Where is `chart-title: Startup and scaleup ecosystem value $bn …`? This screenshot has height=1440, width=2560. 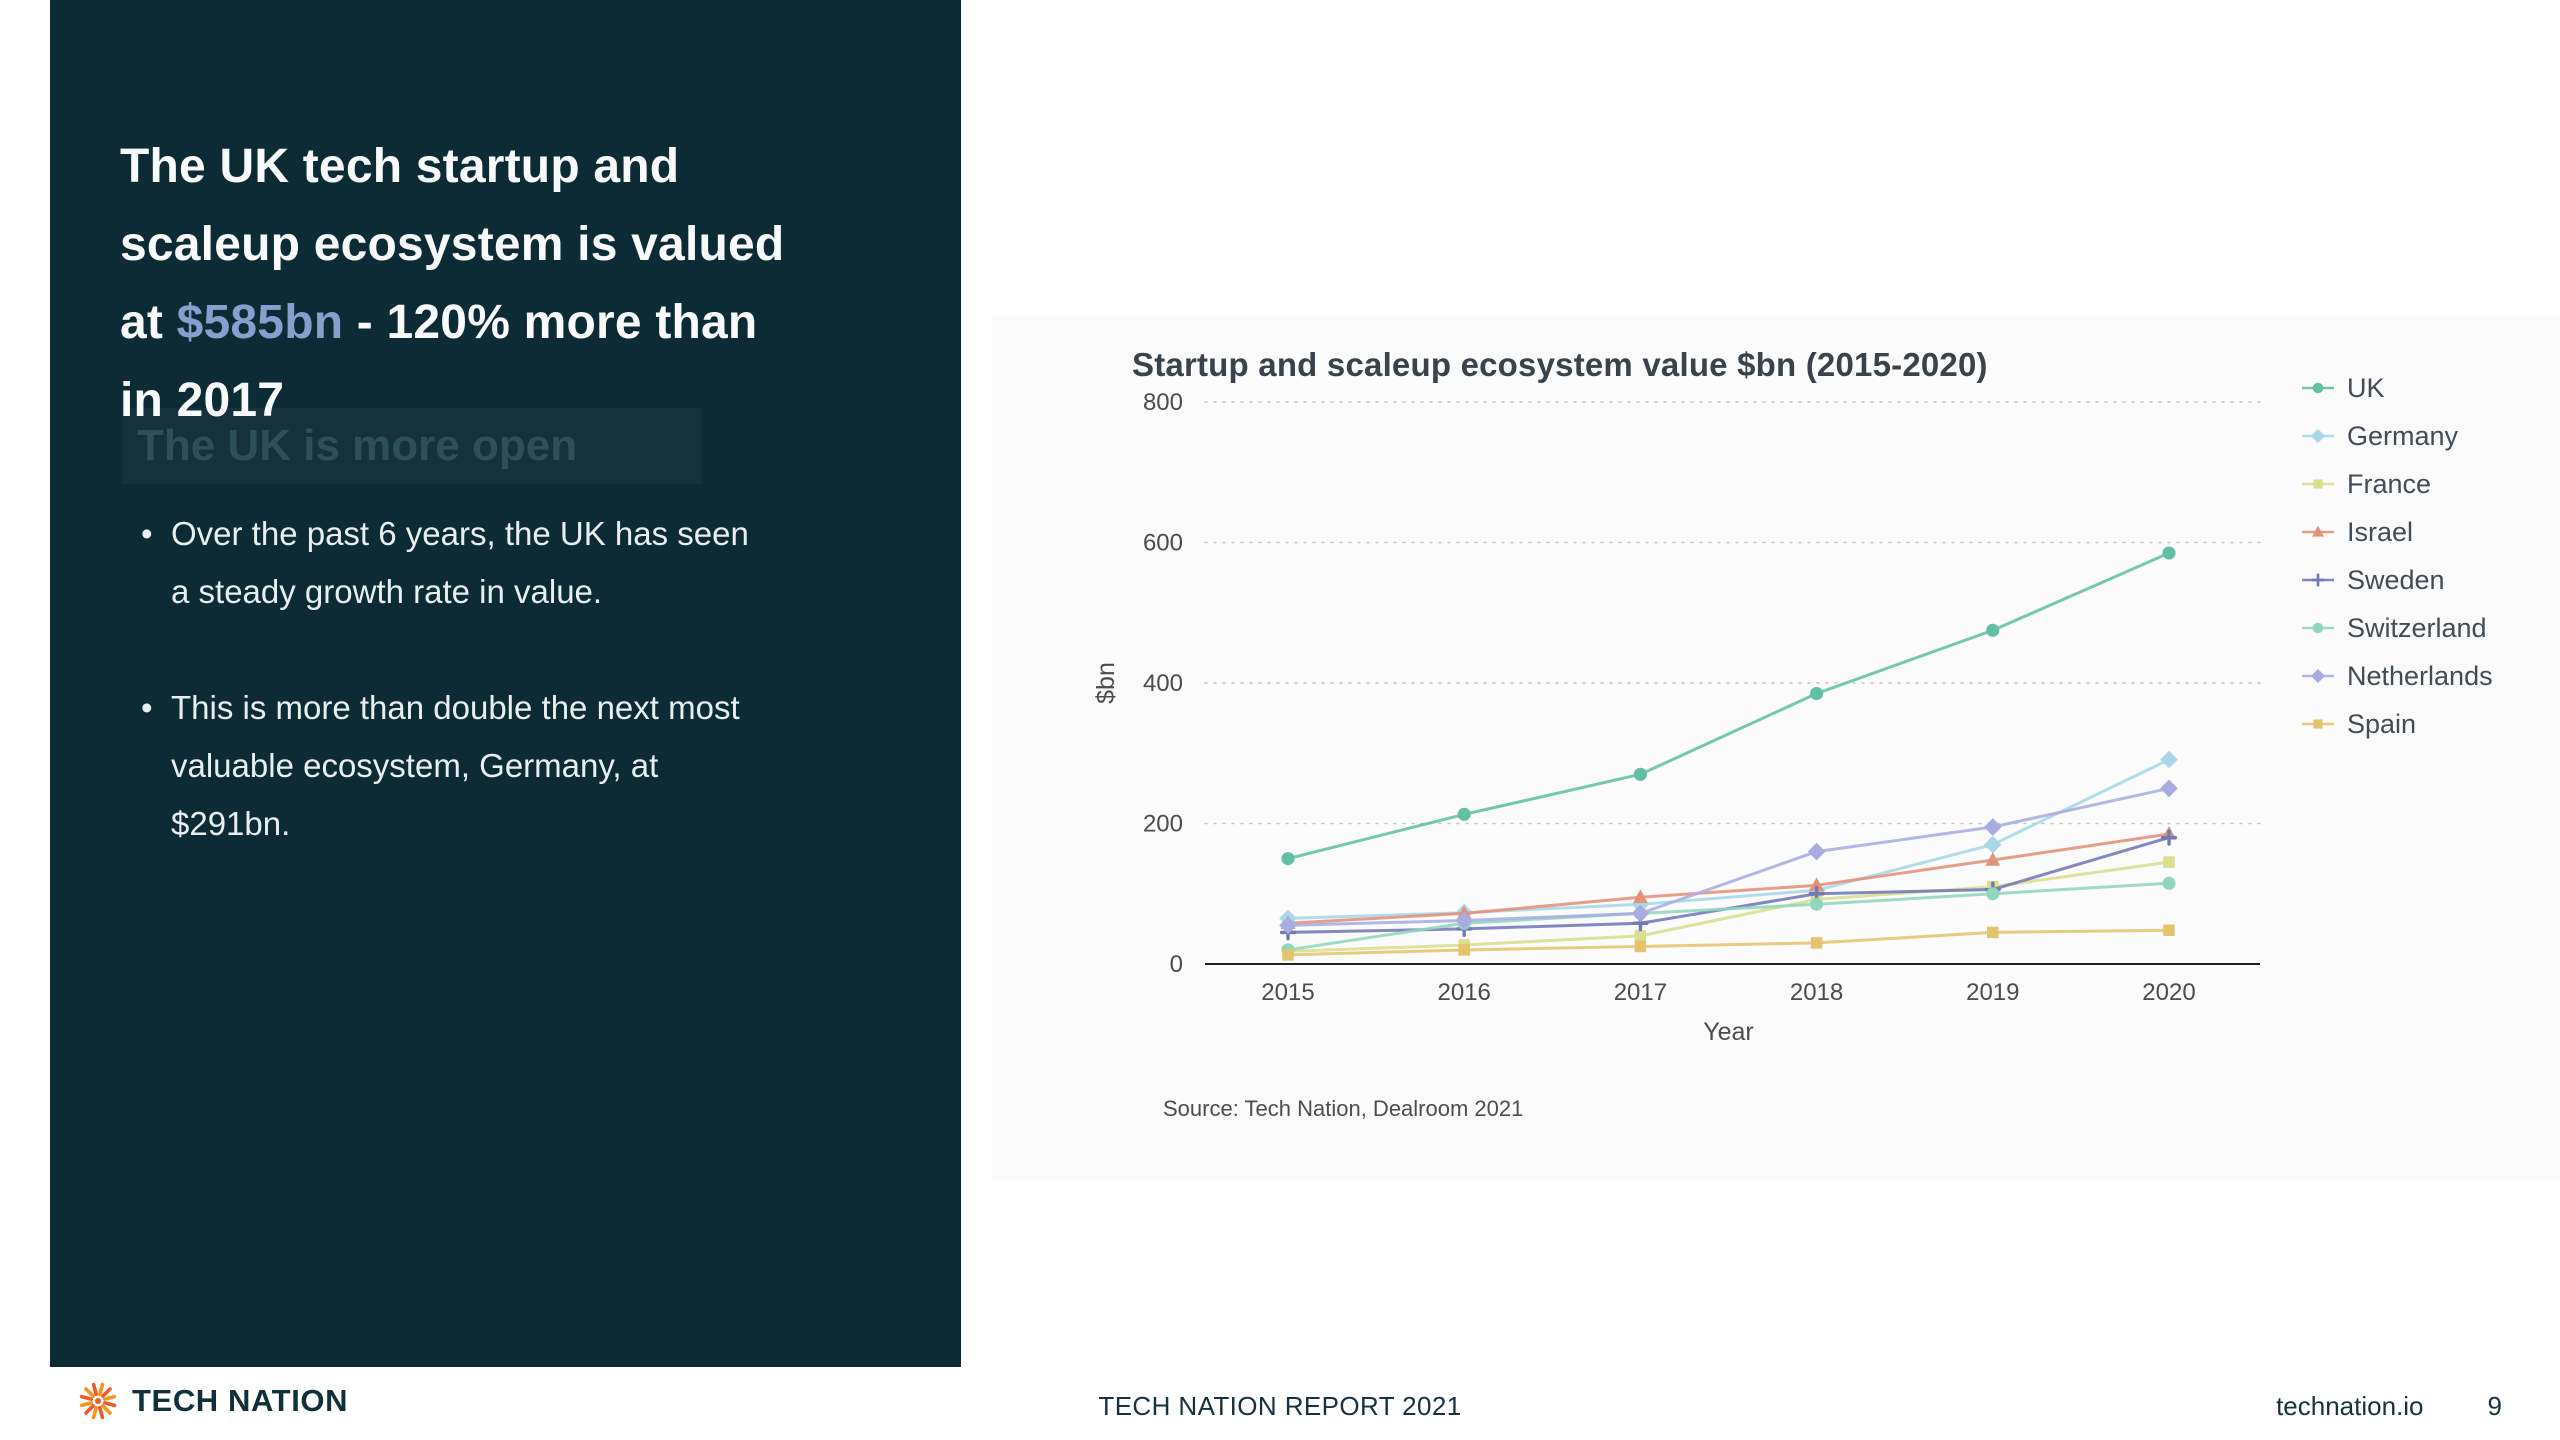
chart-title: Startup and scaleup ecosystem value $bn … is located at coordinates (1560, 364).